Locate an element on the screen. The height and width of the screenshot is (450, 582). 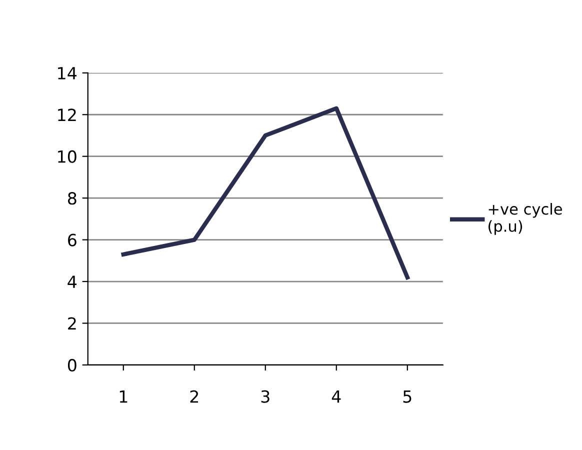
y-tick-label: 12 is located at coordinates (67, 114).